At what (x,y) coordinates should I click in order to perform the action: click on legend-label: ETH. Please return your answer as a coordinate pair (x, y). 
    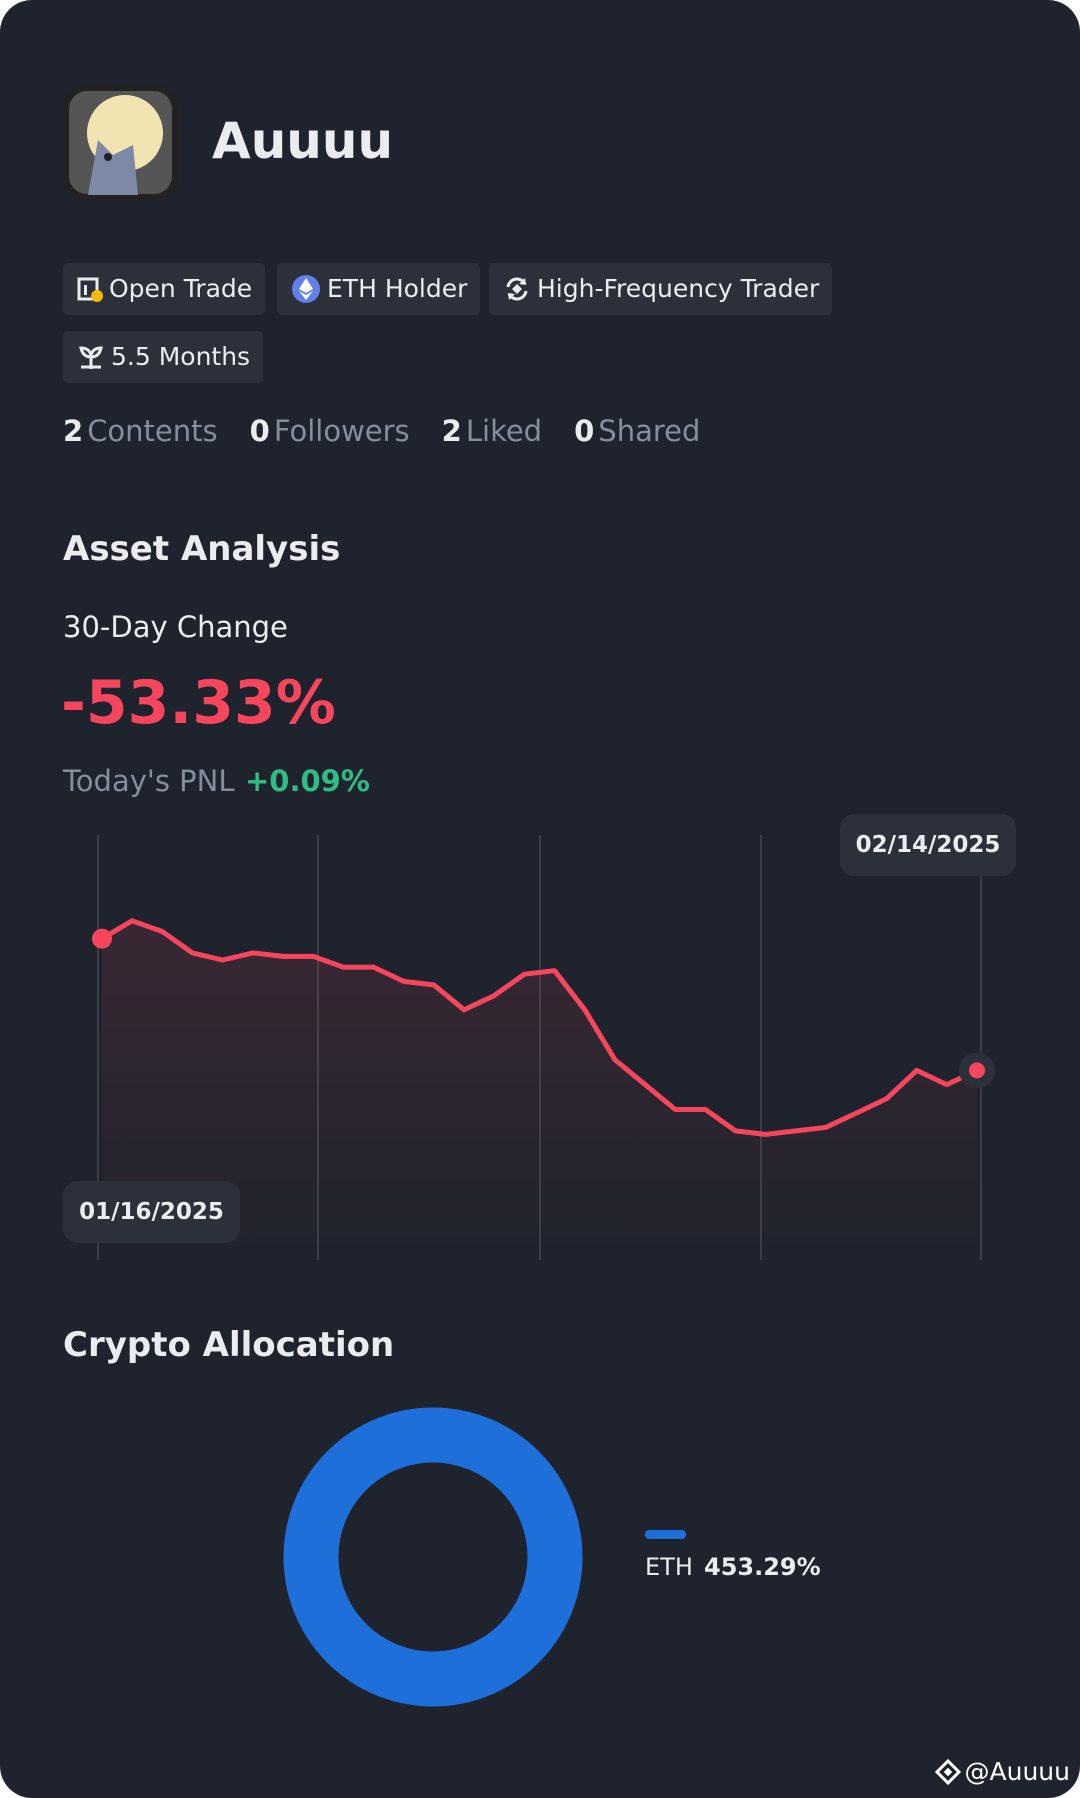
    Looking at the image, I should click on (669, 1567).